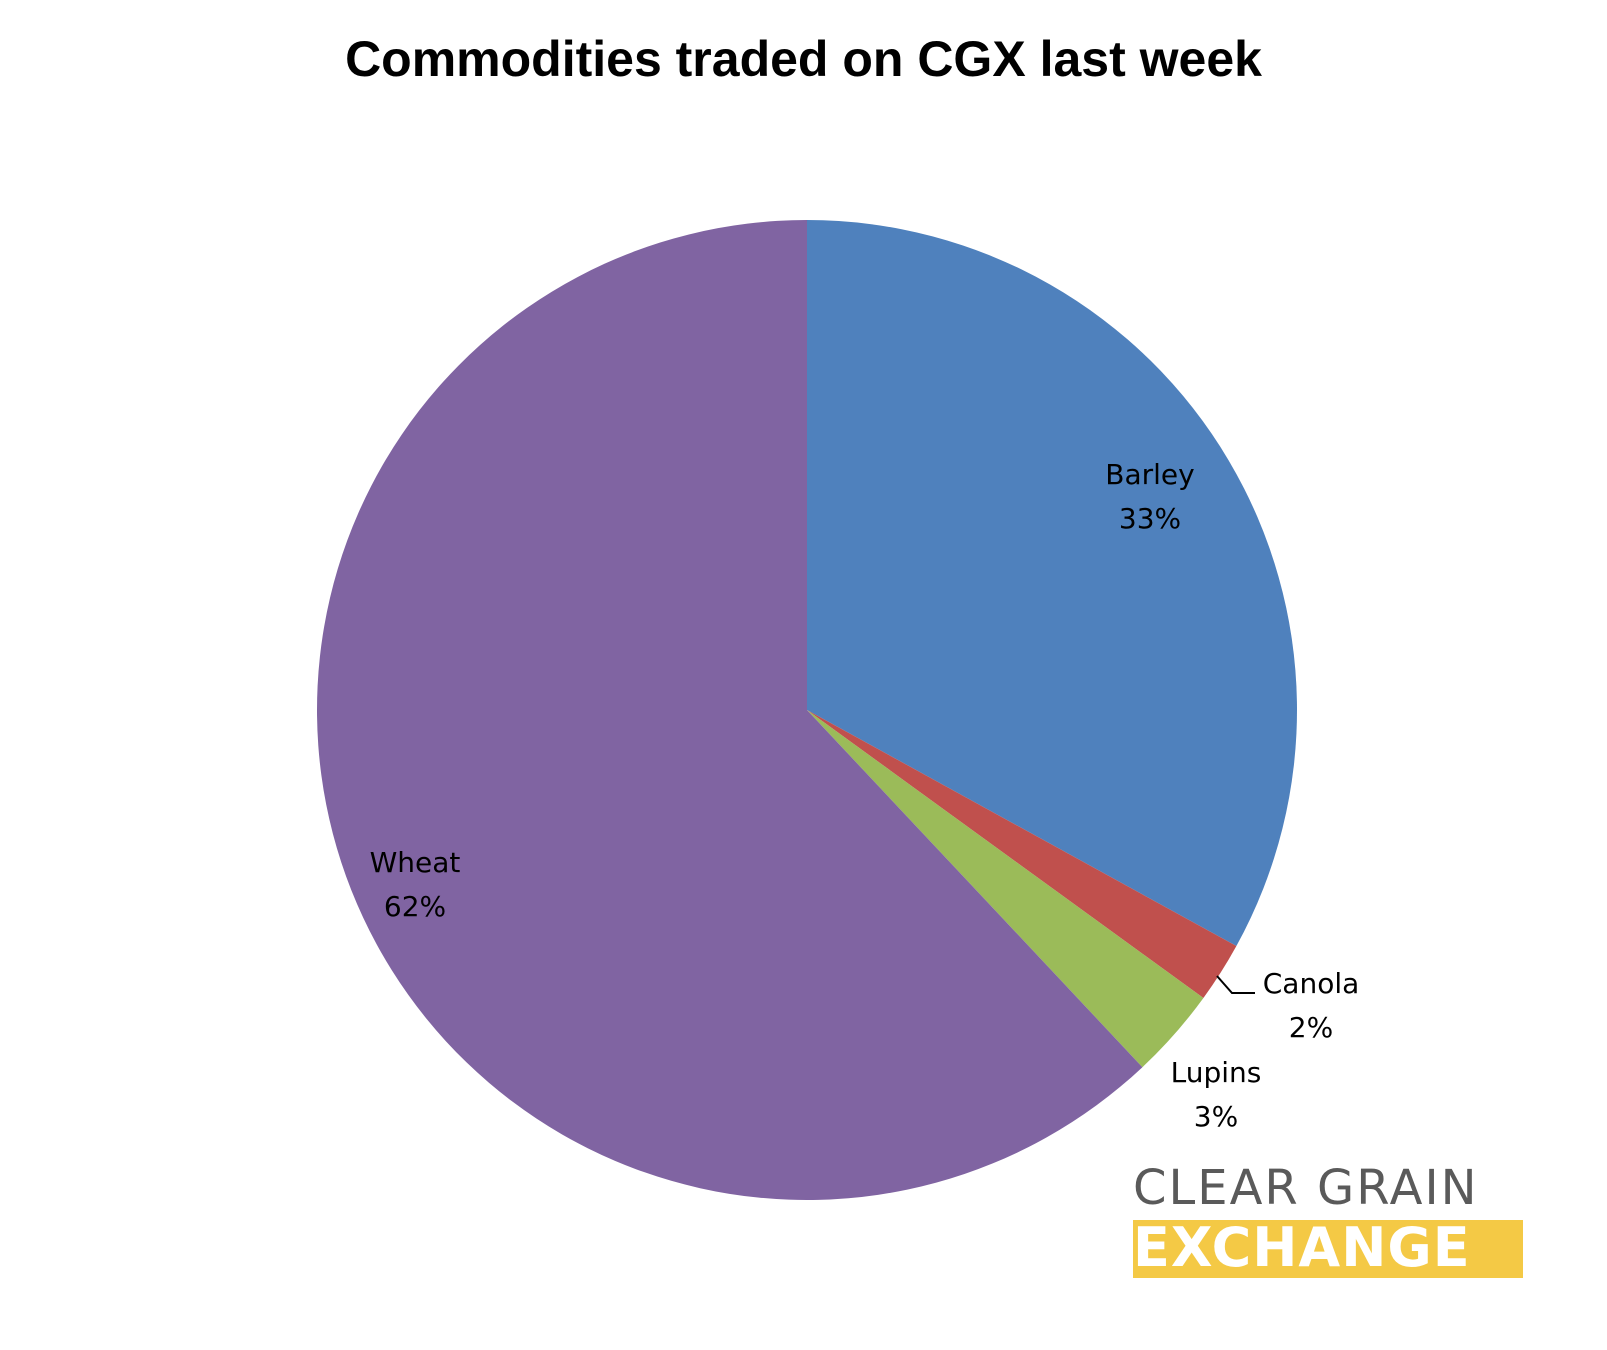 The image size is (1607, 1350). I want to click on logo-line2-band: EXCHANGE, so click(1328, 1249).